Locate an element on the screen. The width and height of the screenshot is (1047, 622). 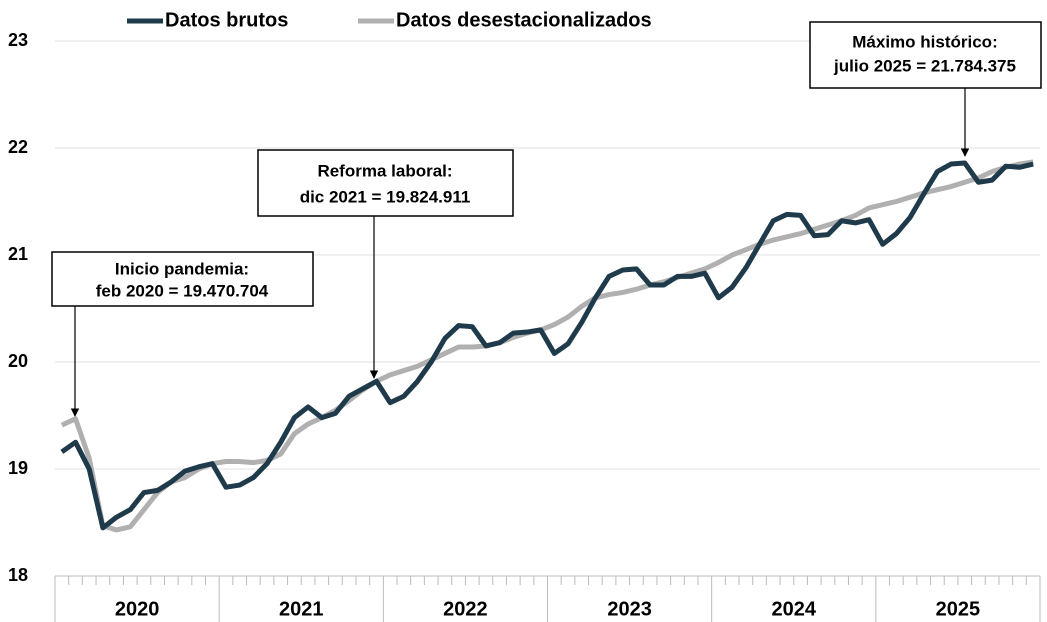
y-tick-label: 19 is located at coordinates (18, 468).